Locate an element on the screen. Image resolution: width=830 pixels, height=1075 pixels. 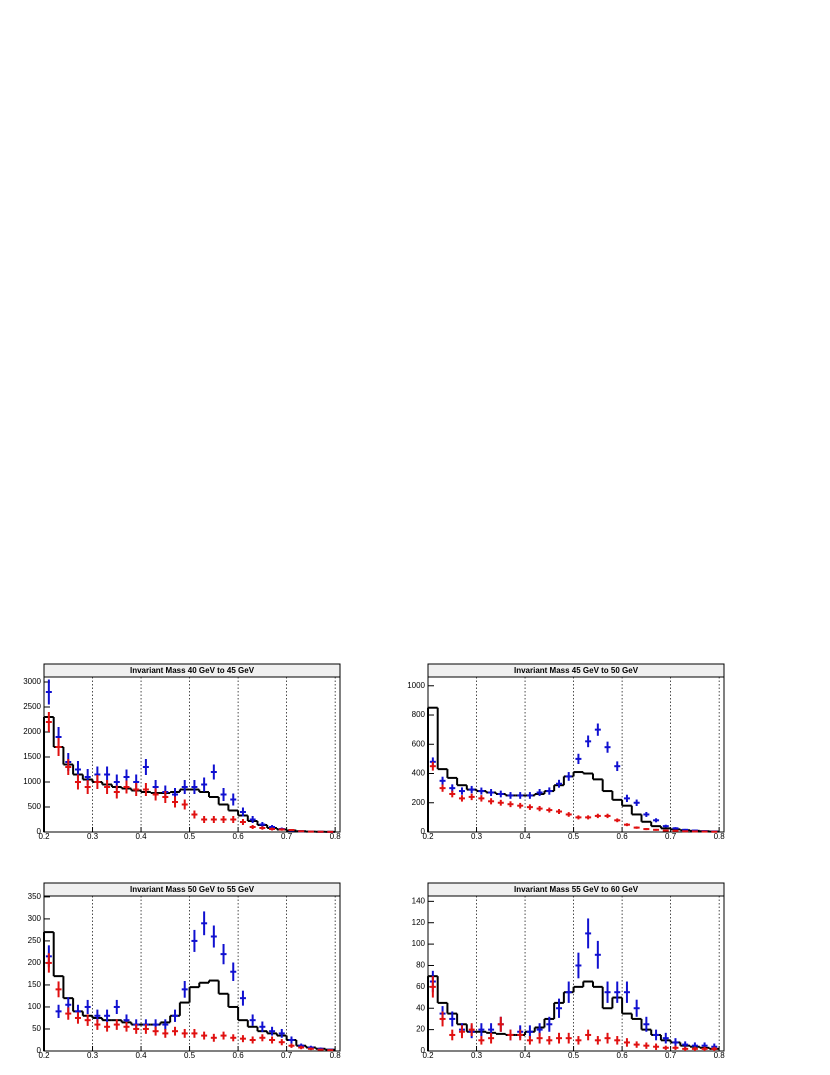
y-tick-label: 2000 is located at coordinates (32, 731).